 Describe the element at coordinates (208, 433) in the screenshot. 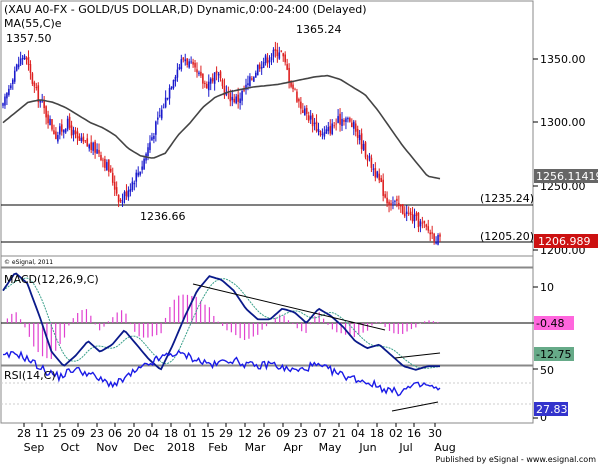

I see `x-tick-label: 15` at that location.